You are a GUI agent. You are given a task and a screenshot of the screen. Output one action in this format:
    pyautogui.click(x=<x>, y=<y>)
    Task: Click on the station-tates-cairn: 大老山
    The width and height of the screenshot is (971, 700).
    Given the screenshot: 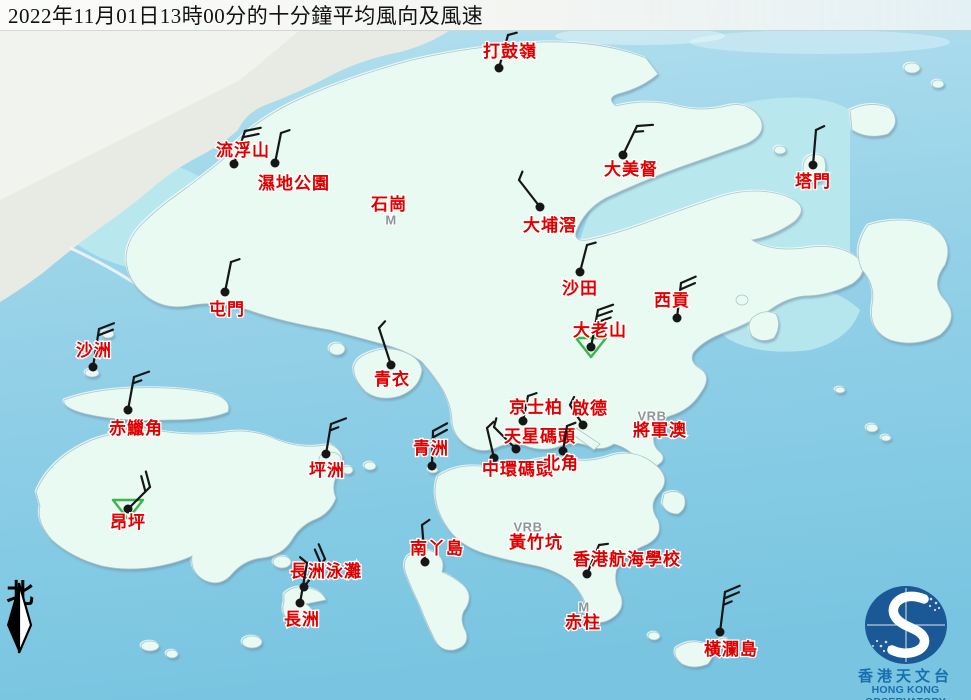 What is the action you would take?
    pyautogui.click(x=599, y=331)
    